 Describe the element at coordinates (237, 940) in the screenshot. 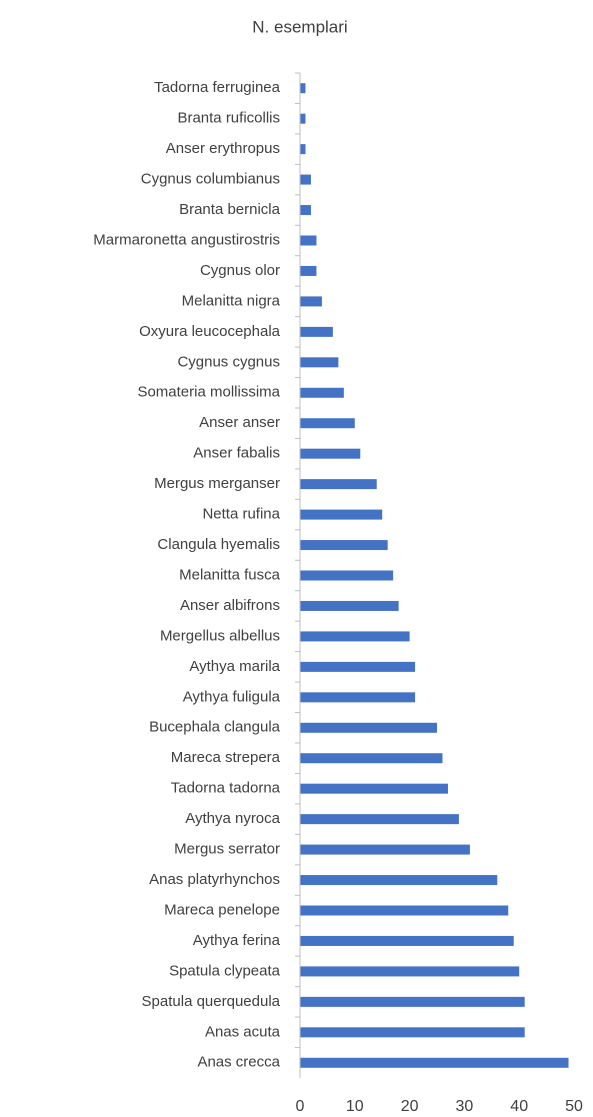

I see `y-tick-label: Aythya ferina` at that location.